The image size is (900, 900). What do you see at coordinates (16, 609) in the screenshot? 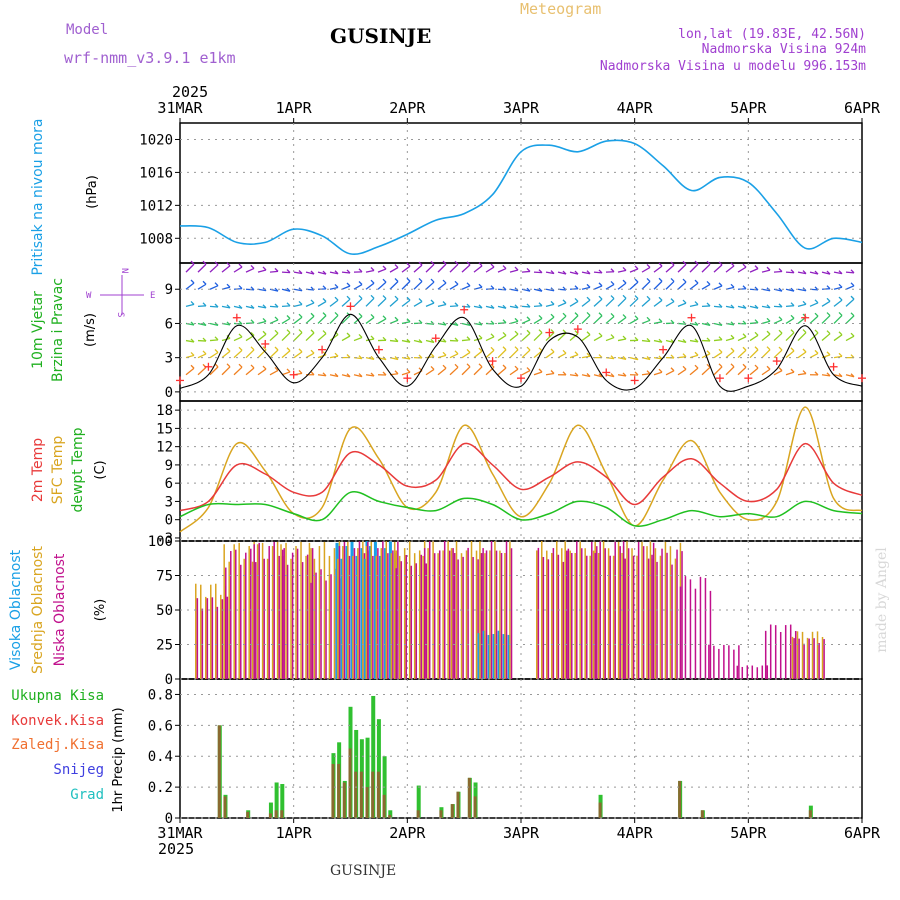
I see `high-cloud-axis-title: Visoka Oblacnost` at bounding box center [16, 609].